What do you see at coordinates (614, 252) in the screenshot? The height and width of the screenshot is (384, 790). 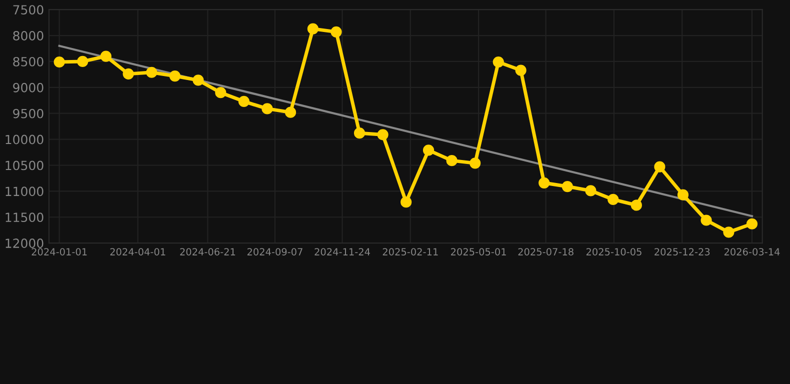 I see `x-tick-label: 2025-10-05` at bounding box center [614, 252].